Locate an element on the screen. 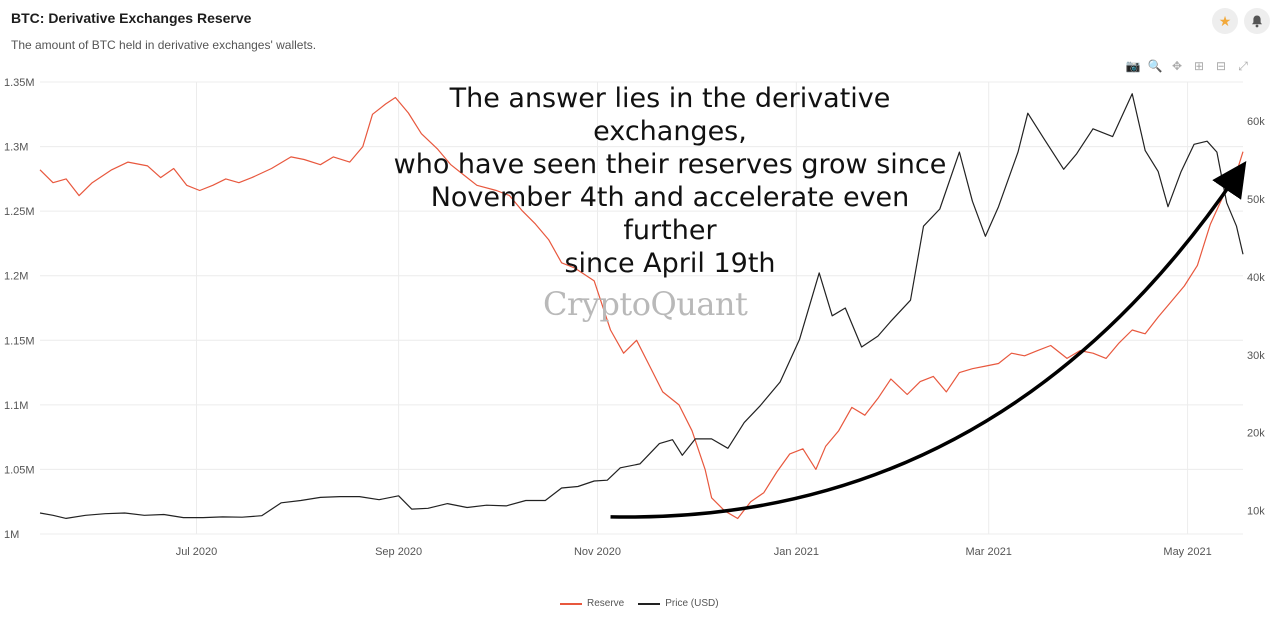 This screenshot has width=1280, height=619. legend-item-reserve: Reserve is located at coordinates (592, 603).